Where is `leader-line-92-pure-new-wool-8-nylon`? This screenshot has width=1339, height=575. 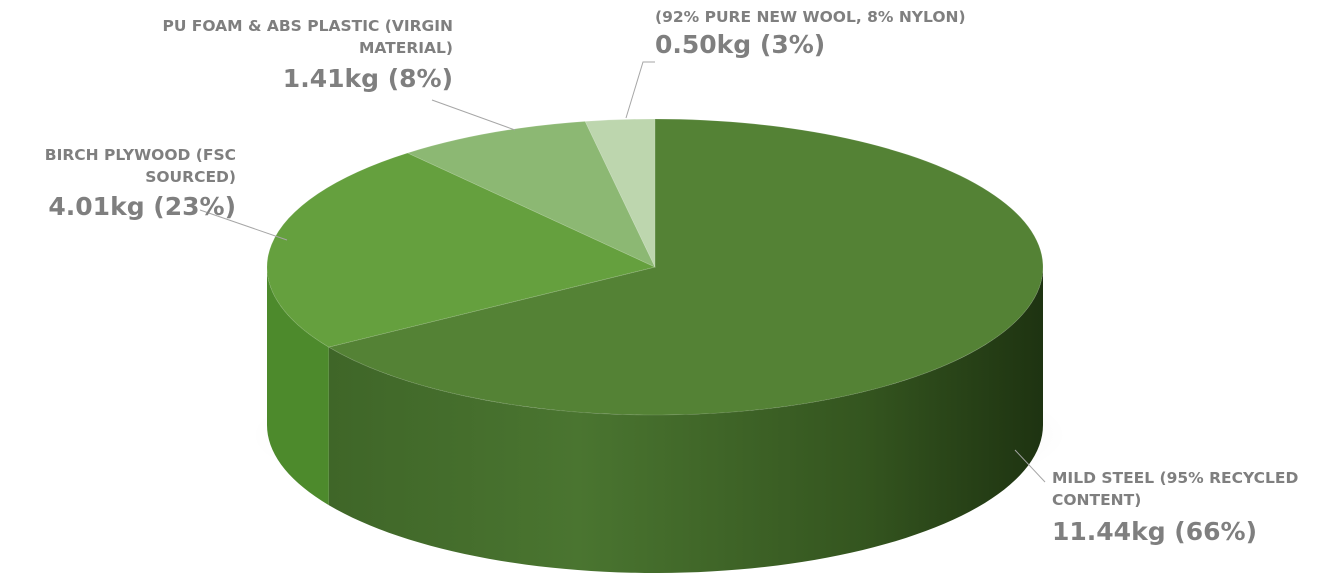 leader-line-92-pure-new-wool-8-nylon is located at coordinates (640, 90).